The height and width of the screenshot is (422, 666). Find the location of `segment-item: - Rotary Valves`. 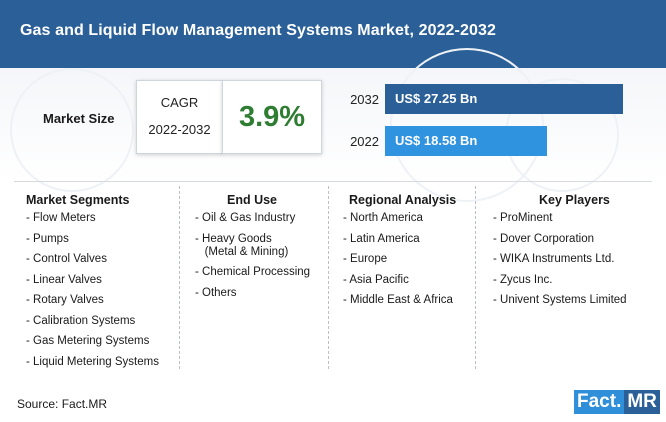

segment-item: - Rotary Valves is located at coordinates (65, 300).